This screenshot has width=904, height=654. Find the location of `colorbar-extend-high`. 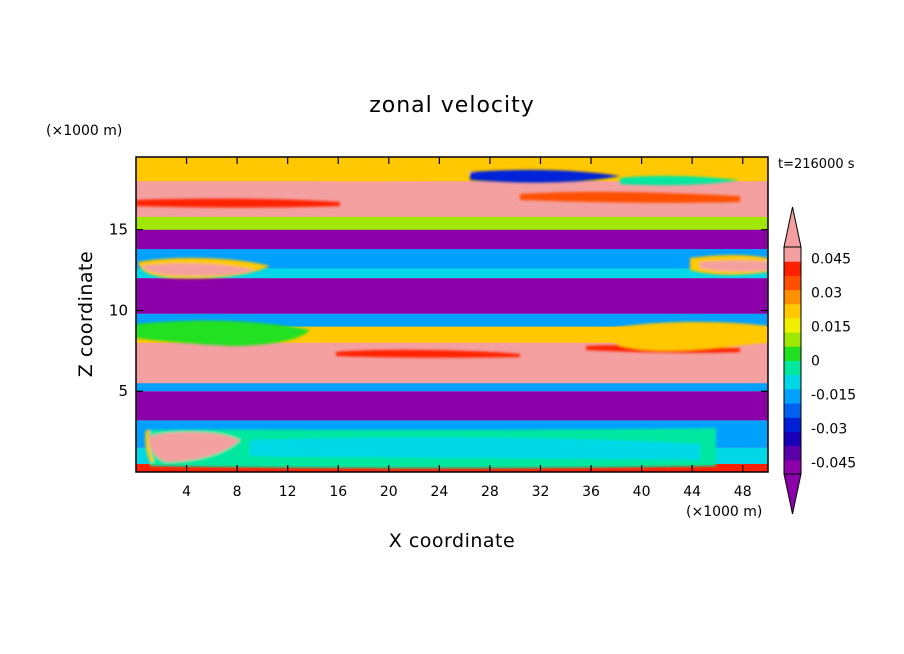

colorbar-extend-high is located at coordinates (792, 227).